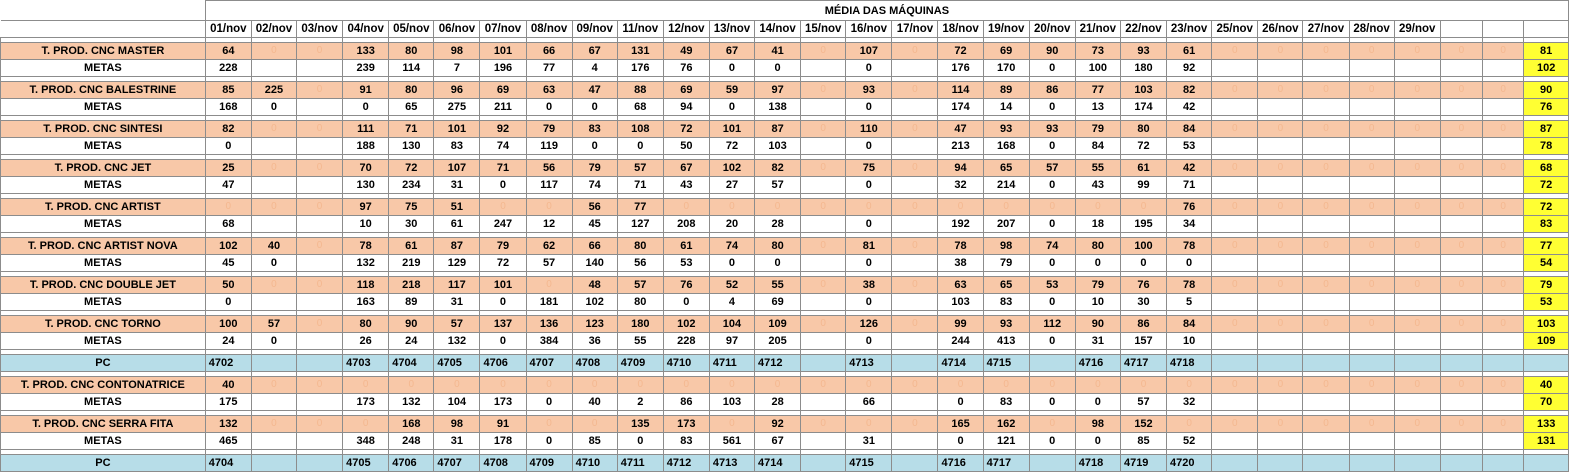 The width and height of the screenshot is (1569, 472). I want to click on date-header: 18/nov, so click(960, 29).